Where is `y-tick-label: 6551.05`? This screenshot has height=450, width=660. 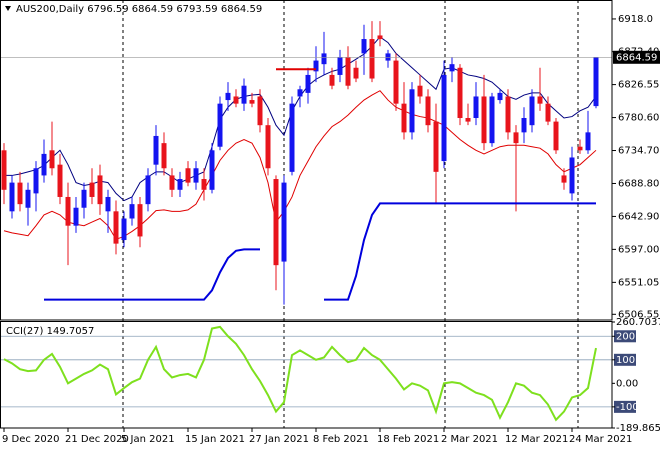 y-tick-label: 6551.05 is located at coordinates (638, 282).